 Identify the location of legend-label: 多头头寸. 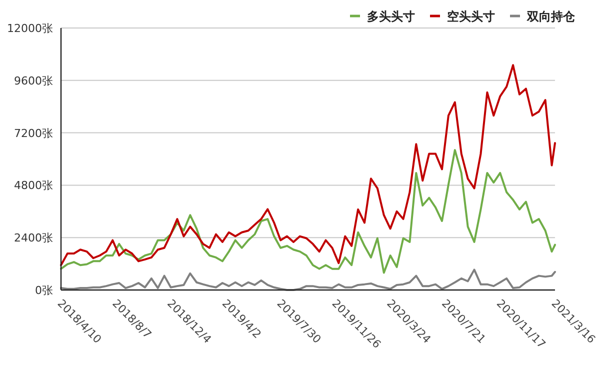
(391, 17).